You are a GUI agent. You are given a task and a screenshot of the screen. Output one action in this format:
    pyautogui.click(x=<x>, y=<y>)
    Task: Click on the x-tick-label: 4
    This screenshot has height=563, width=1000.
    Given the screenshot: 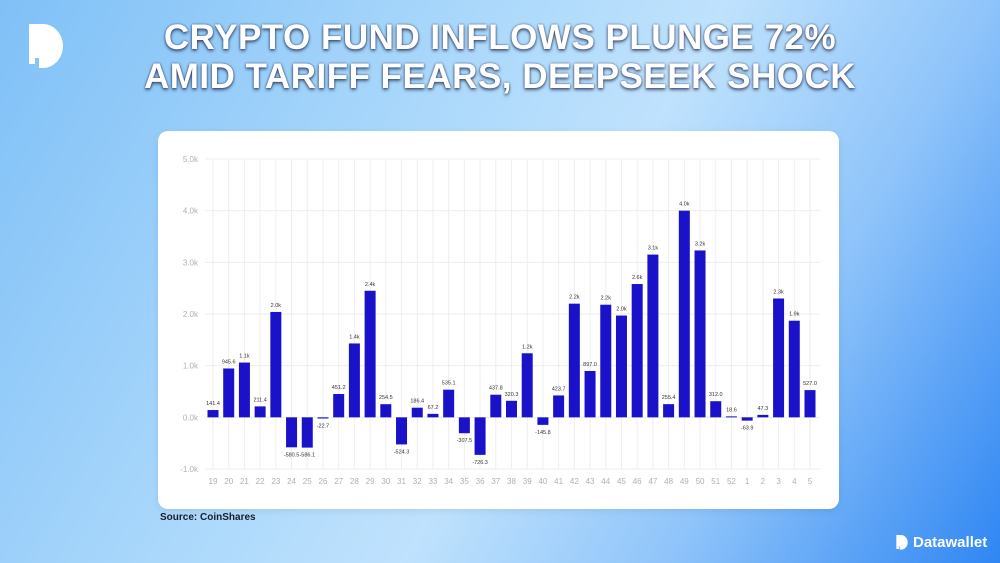 What is the action you would take?
    pyautogui.click(x=794, y=481)
    